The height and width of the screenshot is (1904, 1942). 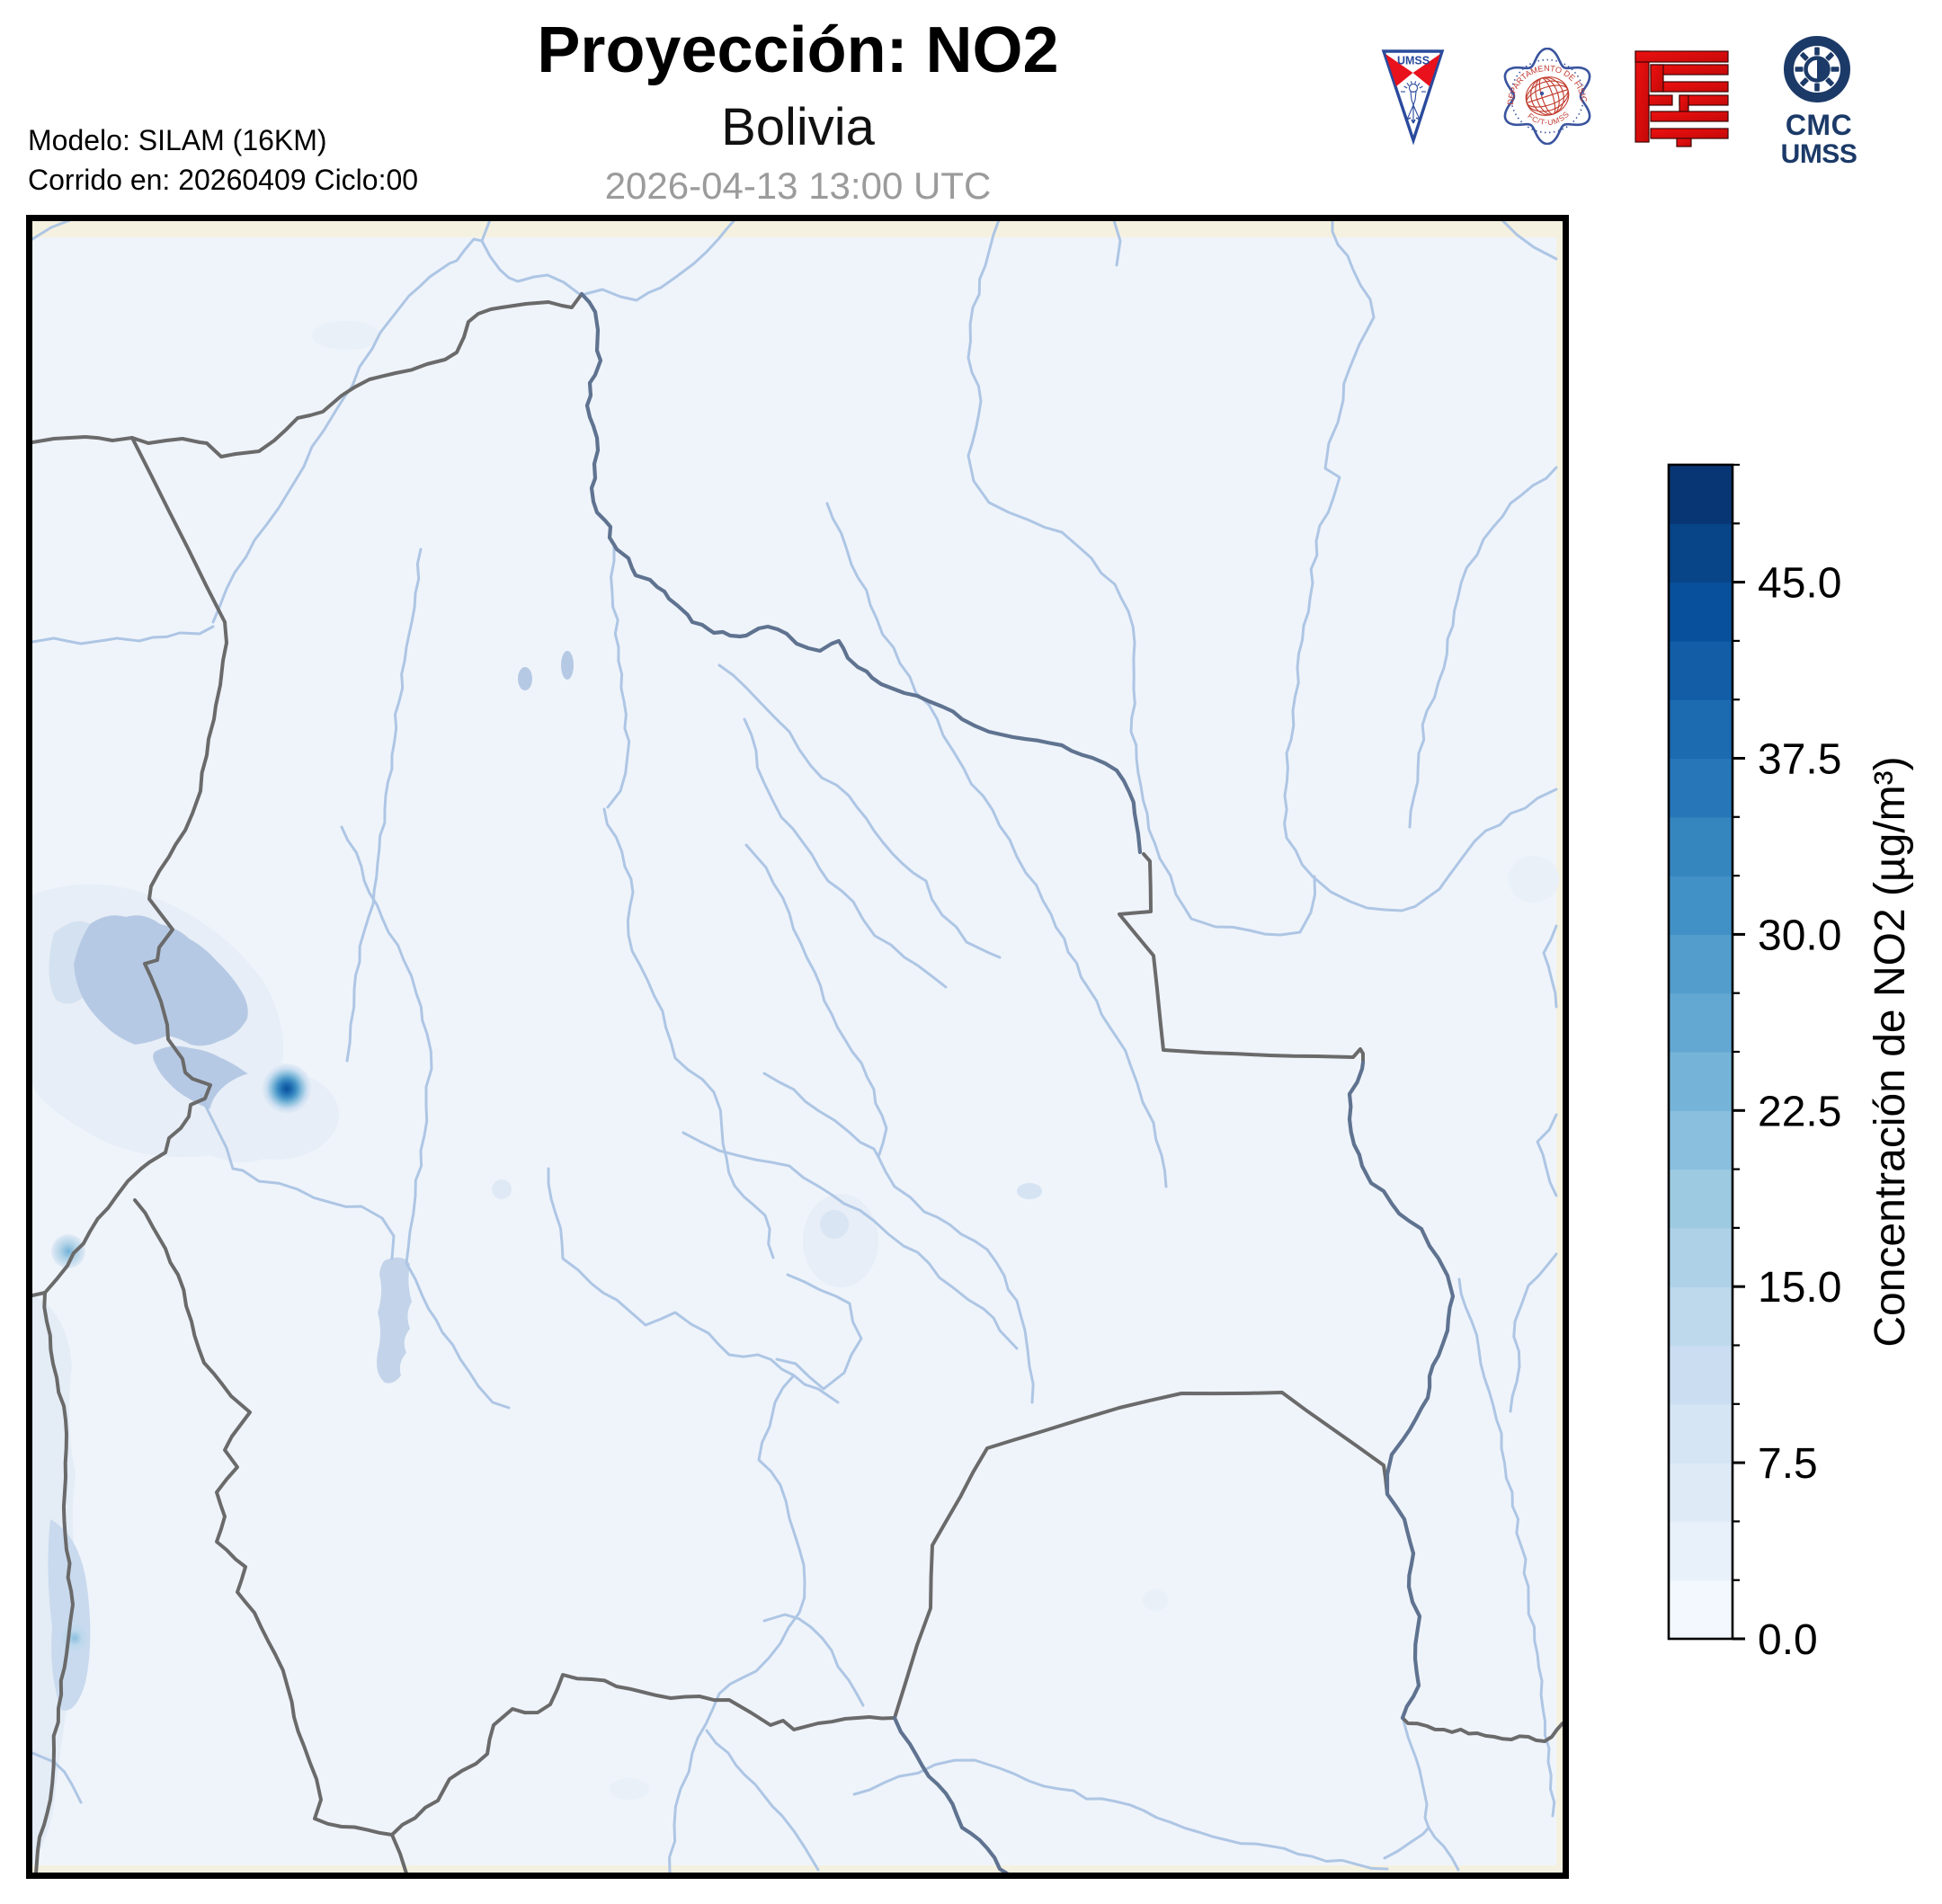 What do you see at coordinates (1799, 1111) in the screenshot?
I see `svg-text: 22.5` at bounding box center [1799, 1111].